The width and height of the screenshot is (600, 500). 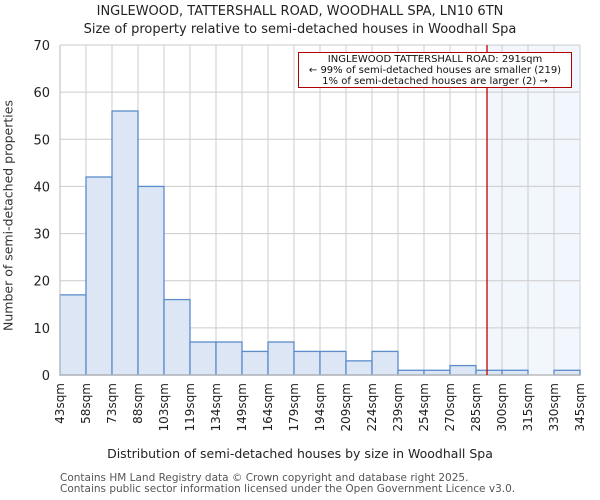 What do you see at coordinates (41, 282) in the screenshot?
I see `y-tick-label: 20` at bounding box center [41, 282].